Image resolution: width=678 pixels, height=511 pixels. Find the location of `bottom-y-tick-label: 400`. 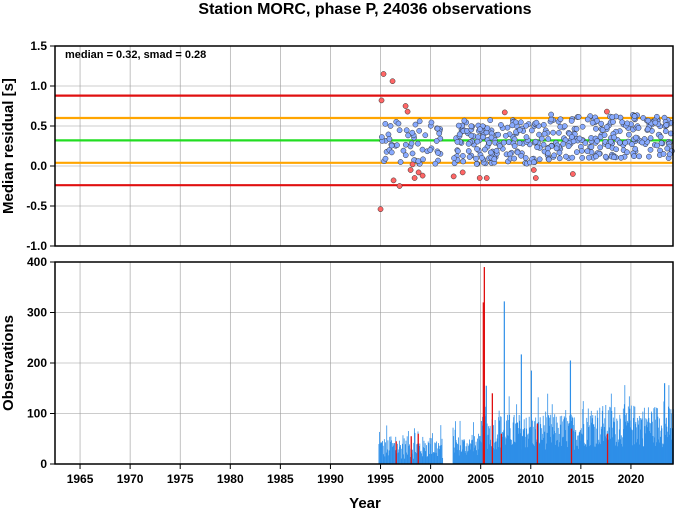

bottom-y-tick-label: 400 is located at coordinates (37, 262).